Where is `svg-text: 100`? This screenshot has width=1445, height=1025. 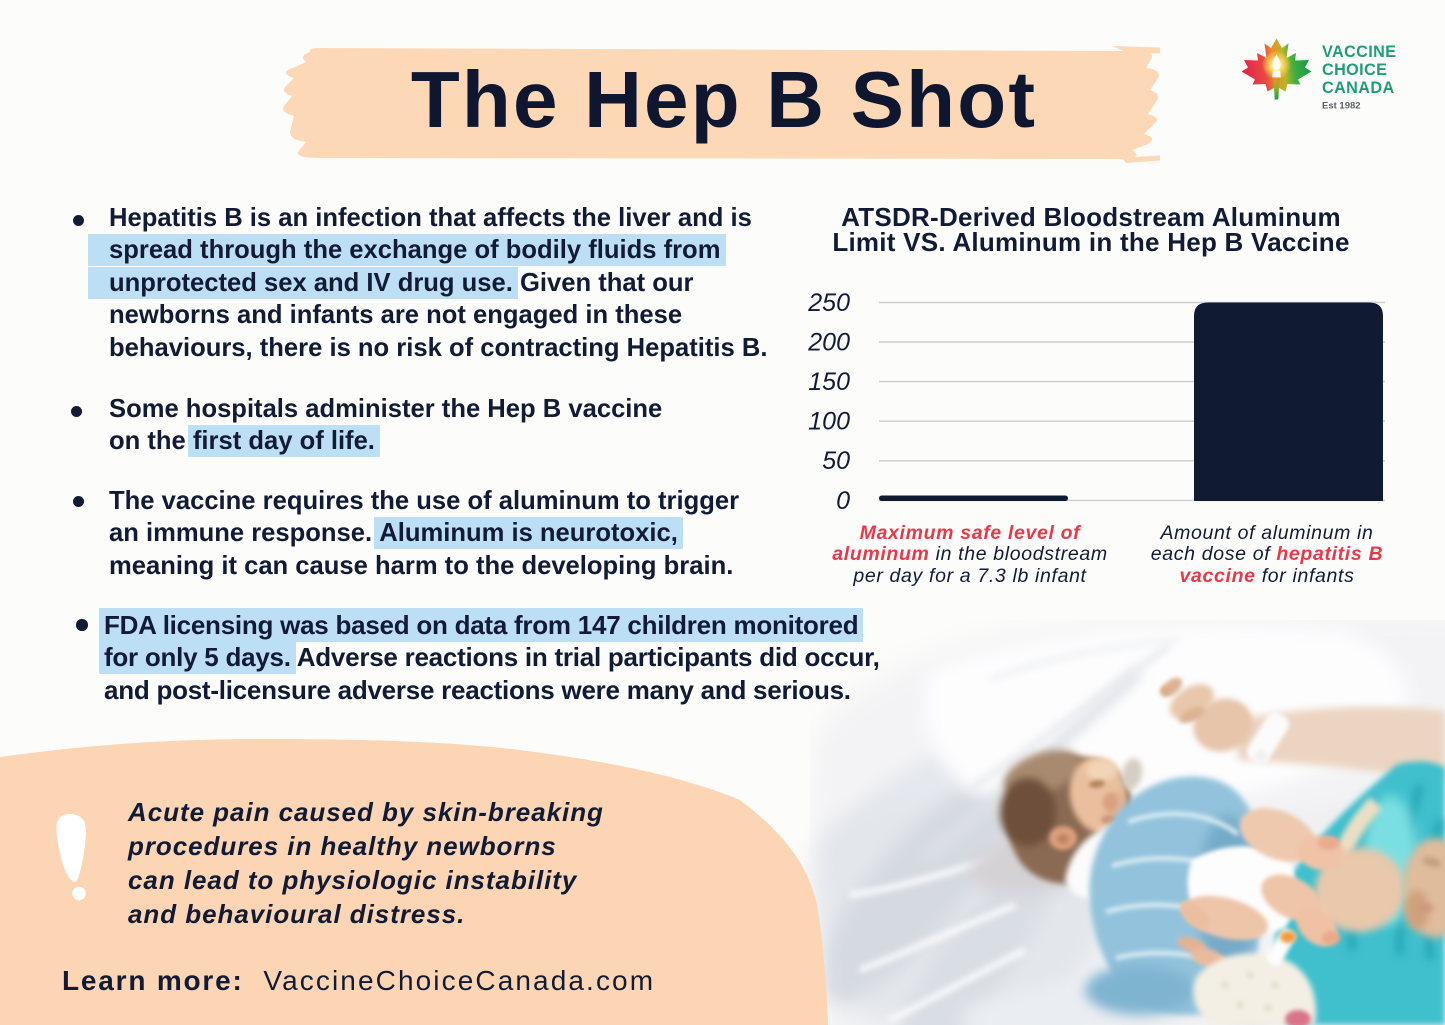 svg-text: 100 is located at coordinates (829, 422).